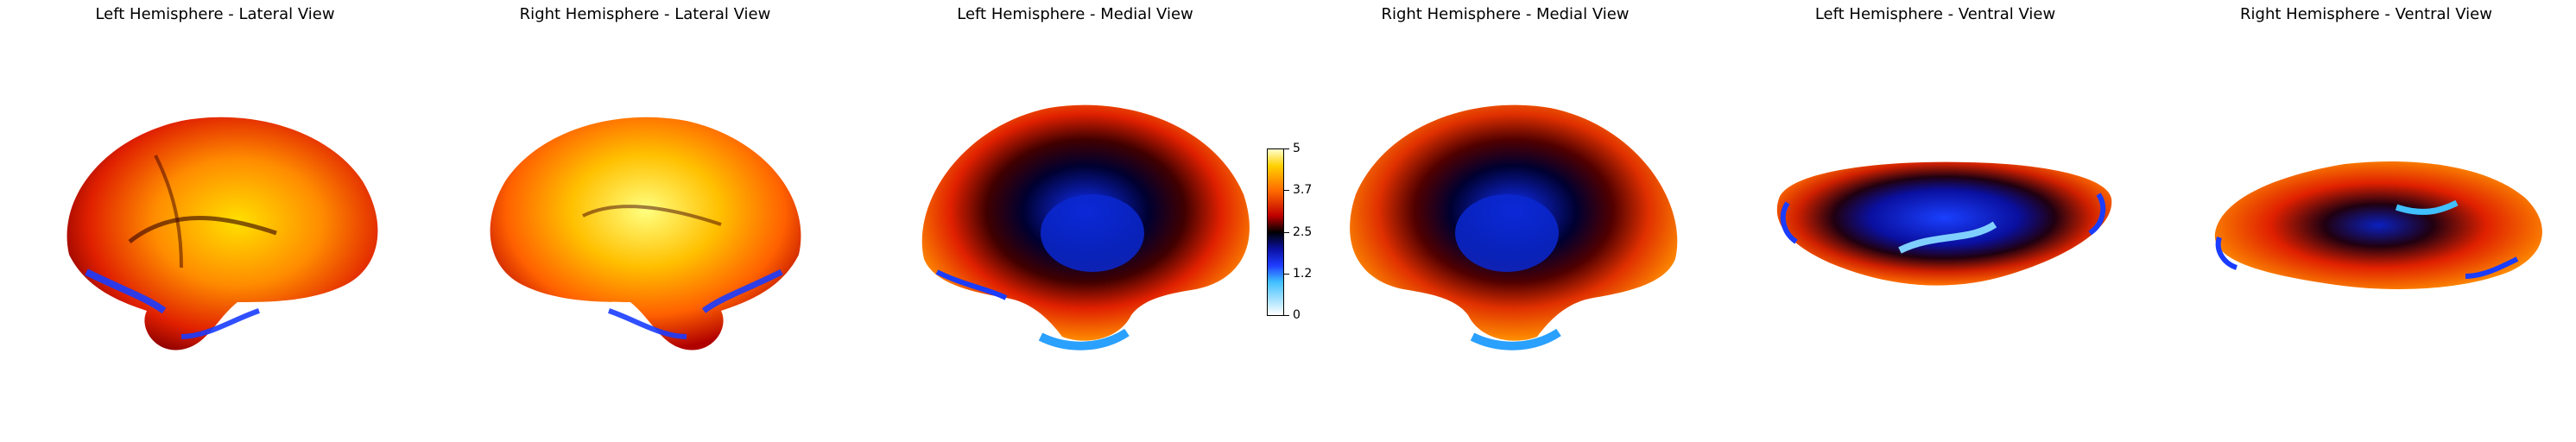 This screenshot has width=2576, height=442. What do you see at coordinates (1275, 232) in the screenshot?
I see `colorbar-gradient` at bounding box center [1275, 232].